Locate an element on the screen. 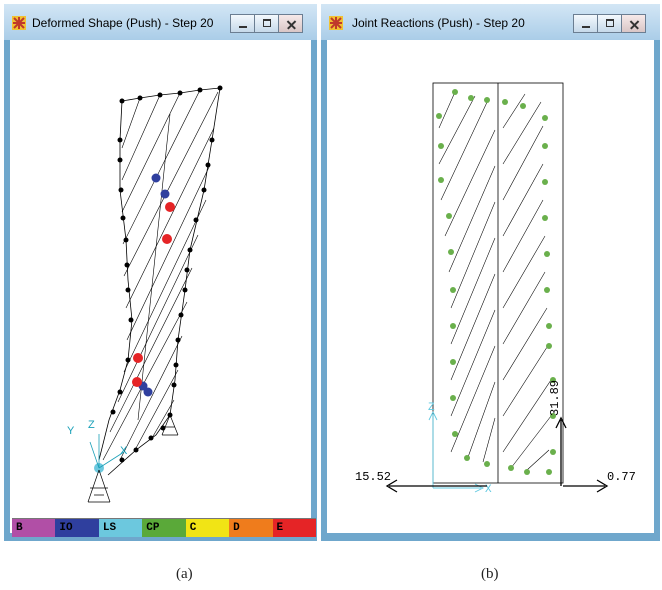 The image size is (662, 590). legend-cp: CP is located at coordinates (164, 528).